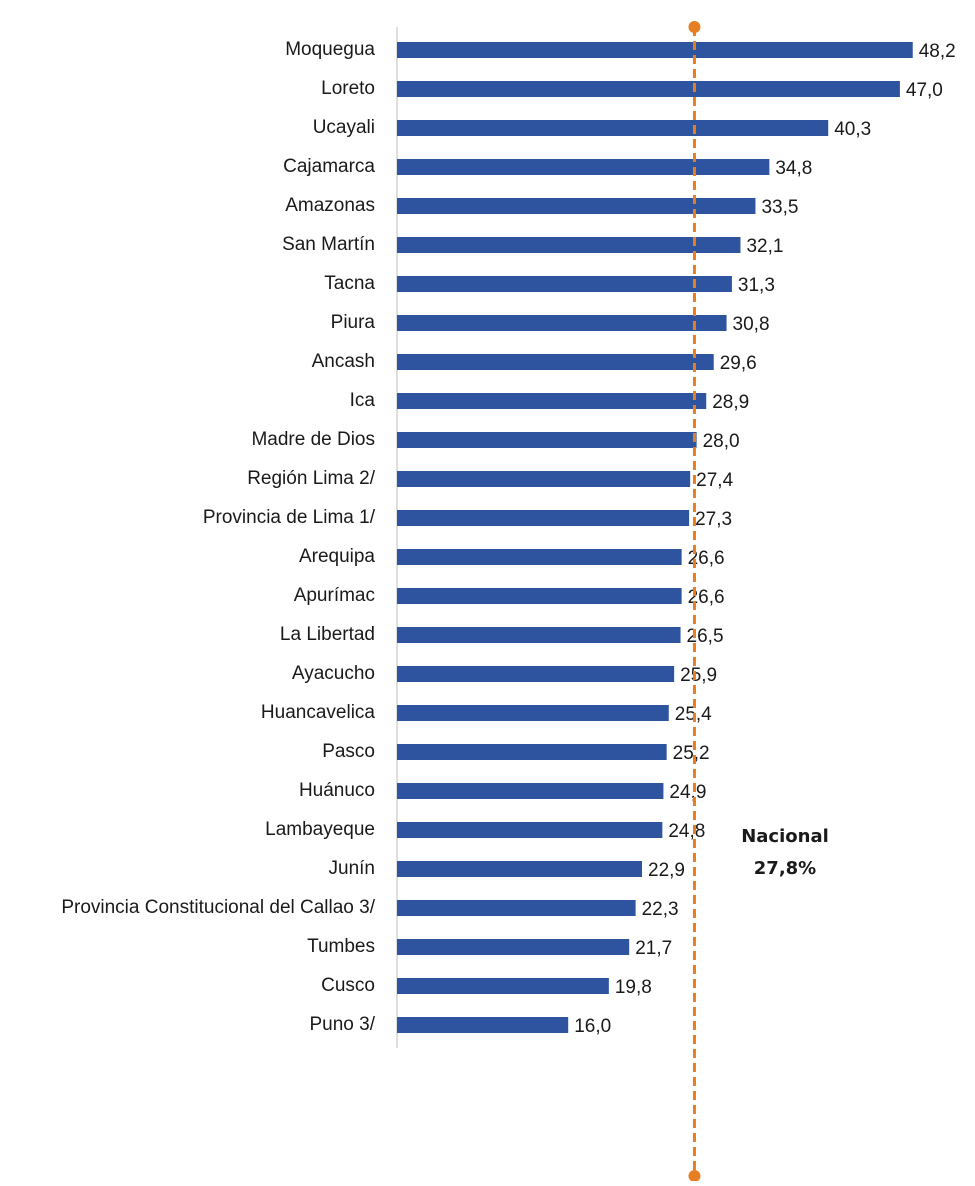  I want to click on category-label: Tacna, so click(349, 283).